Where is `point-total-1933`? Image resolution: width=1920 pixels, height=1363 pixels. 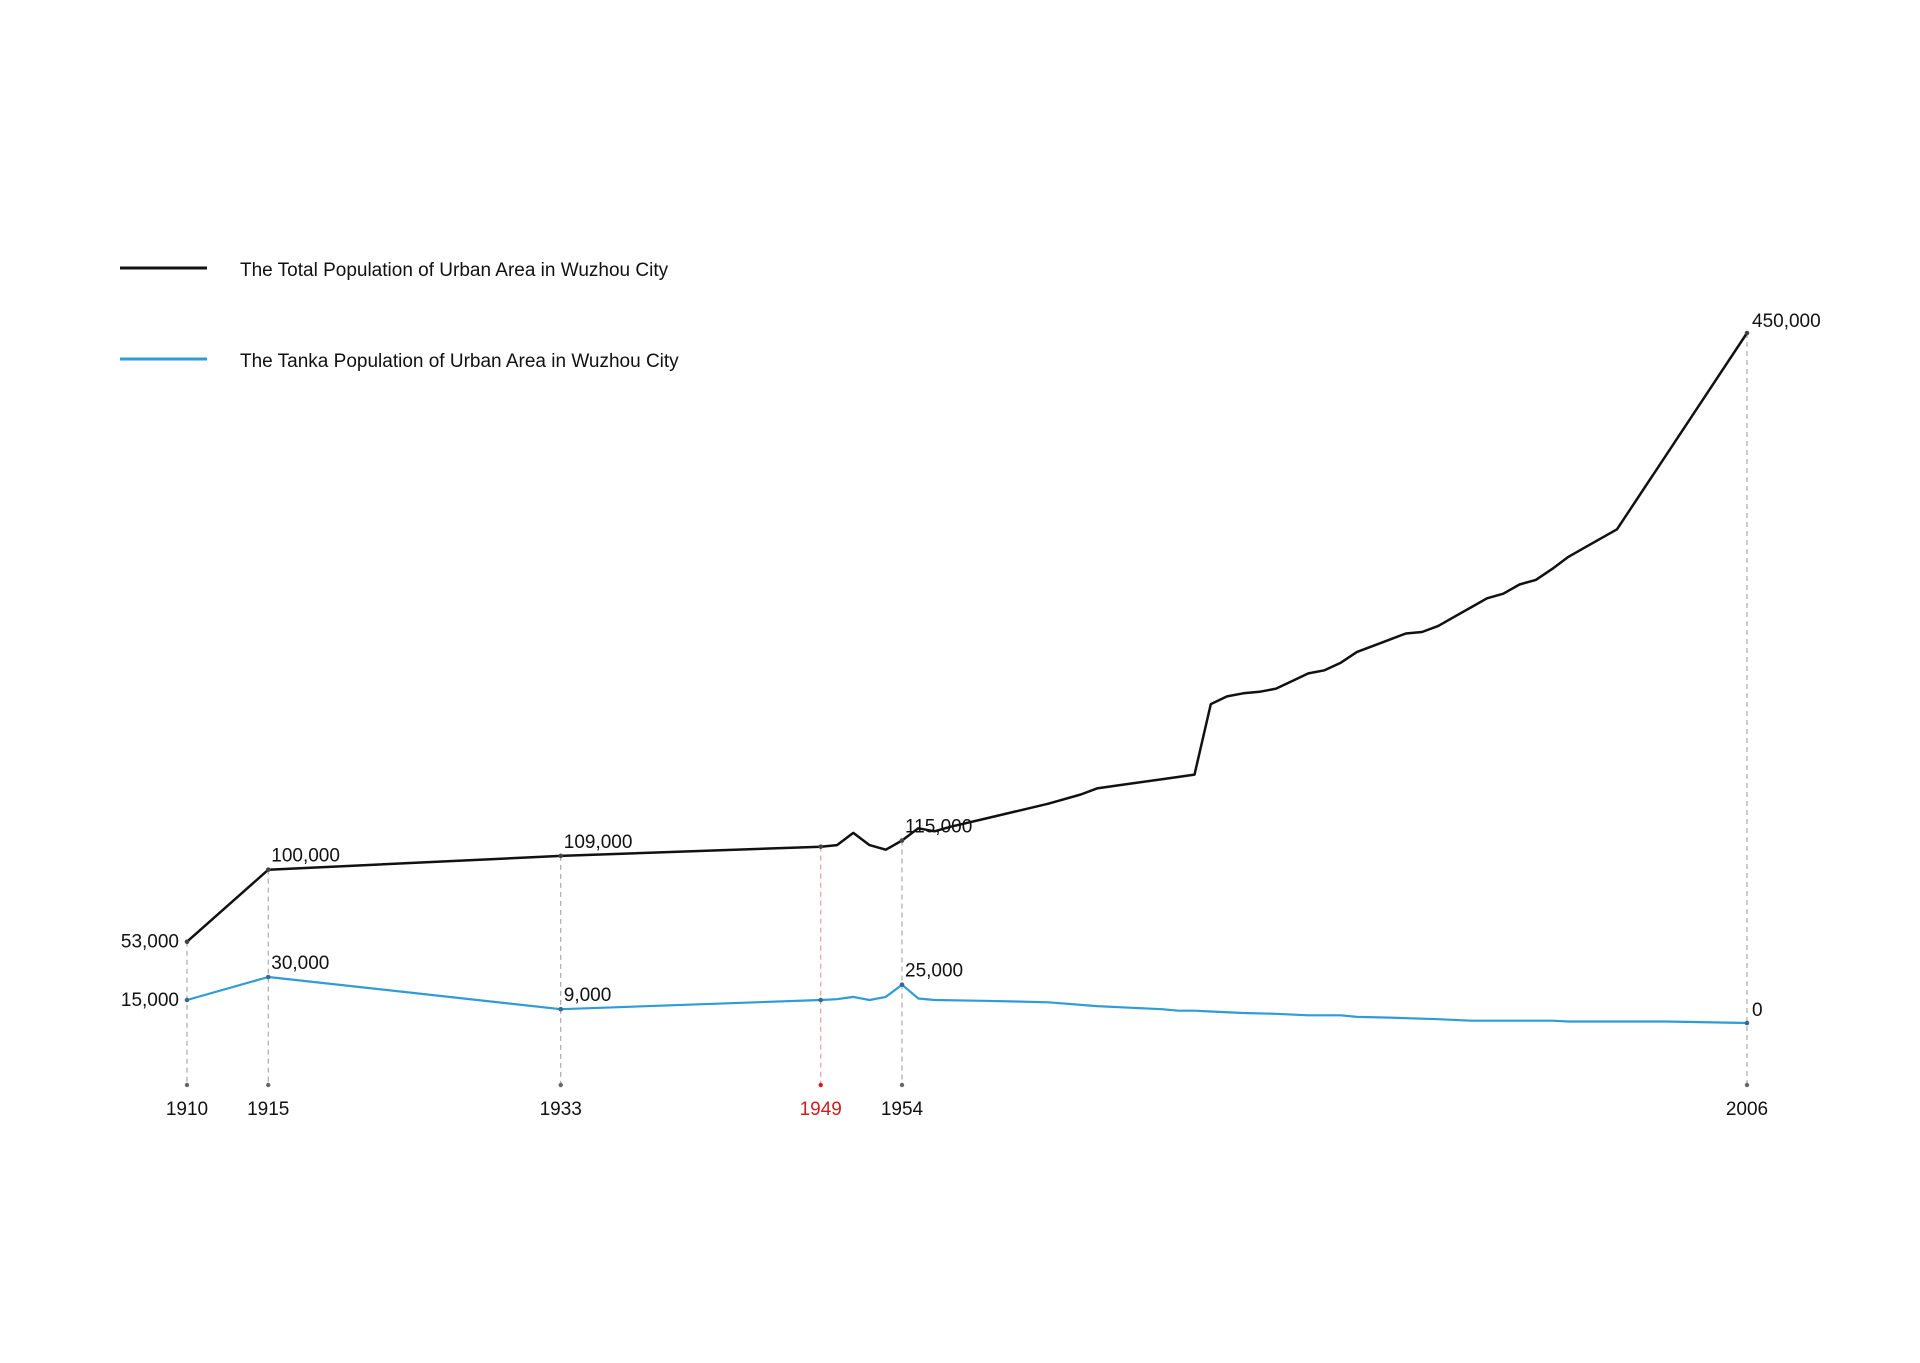
point-total-1933 is located at coordinates (561, 856).